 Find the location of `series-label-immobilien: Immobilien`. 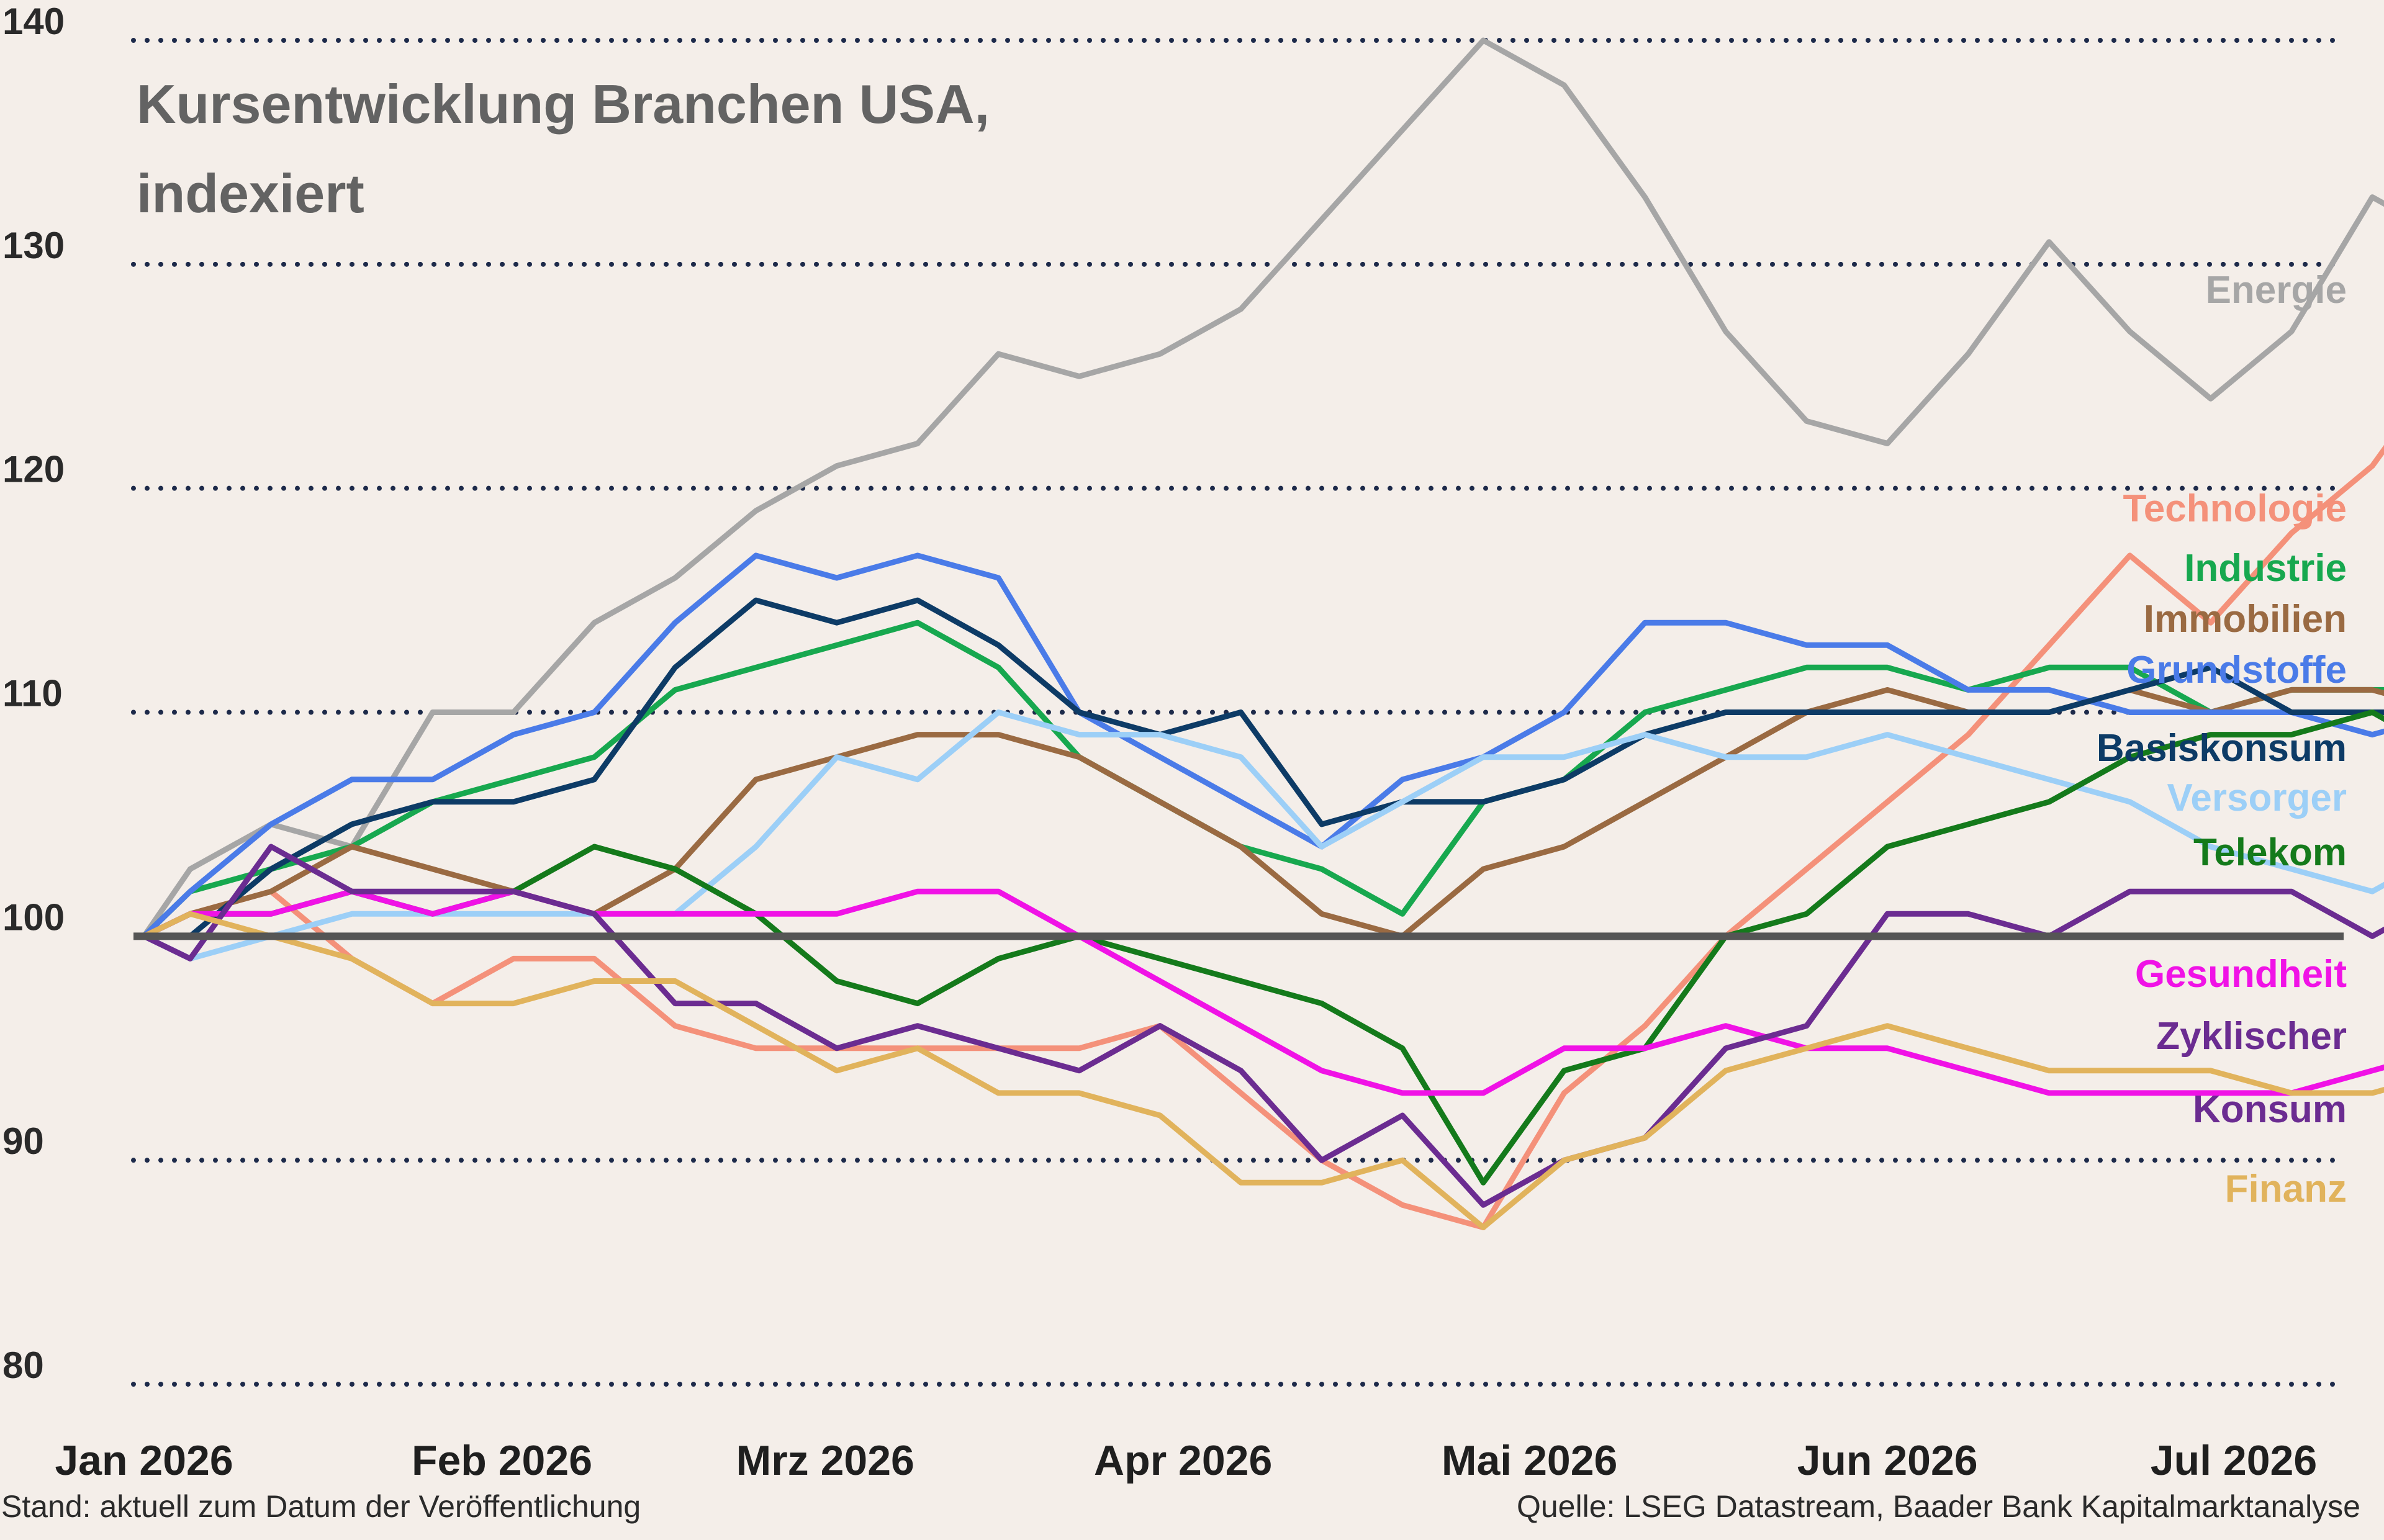

series-label-immobilien: Immobilien is located at coordinates (2245, 619).